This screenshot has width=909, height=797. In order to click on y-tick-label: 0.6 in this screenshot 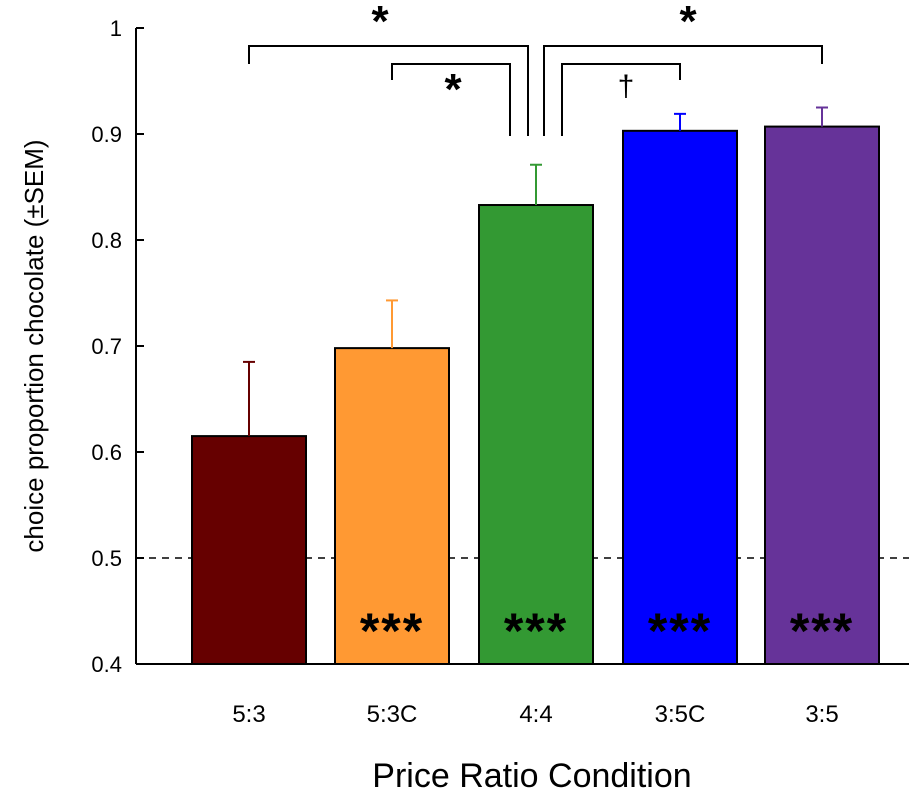, I will do `click(106, 452)`.